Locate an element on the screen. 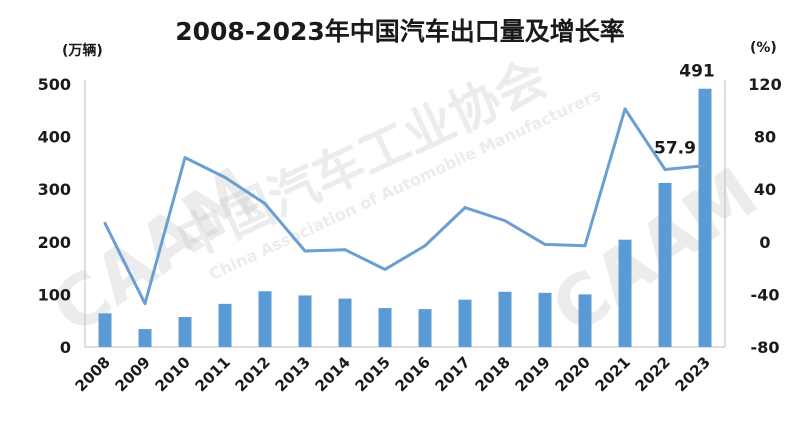  x-tick-label: 2013 is located at coordinates (293, 374).